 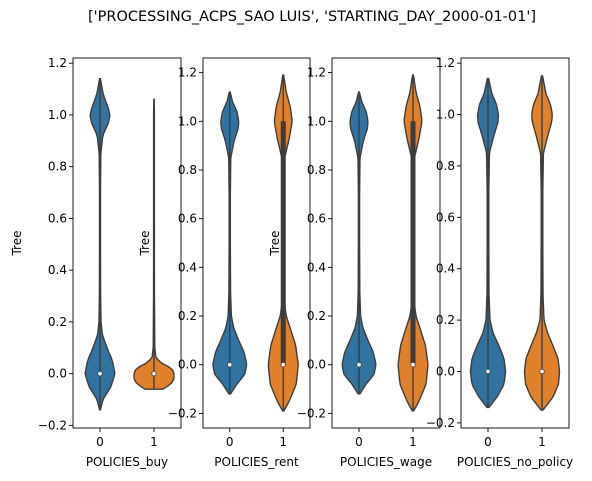 I want to click on ytick-label-POLICIES_wage-7: 1.2, so click(x=316, y=73).